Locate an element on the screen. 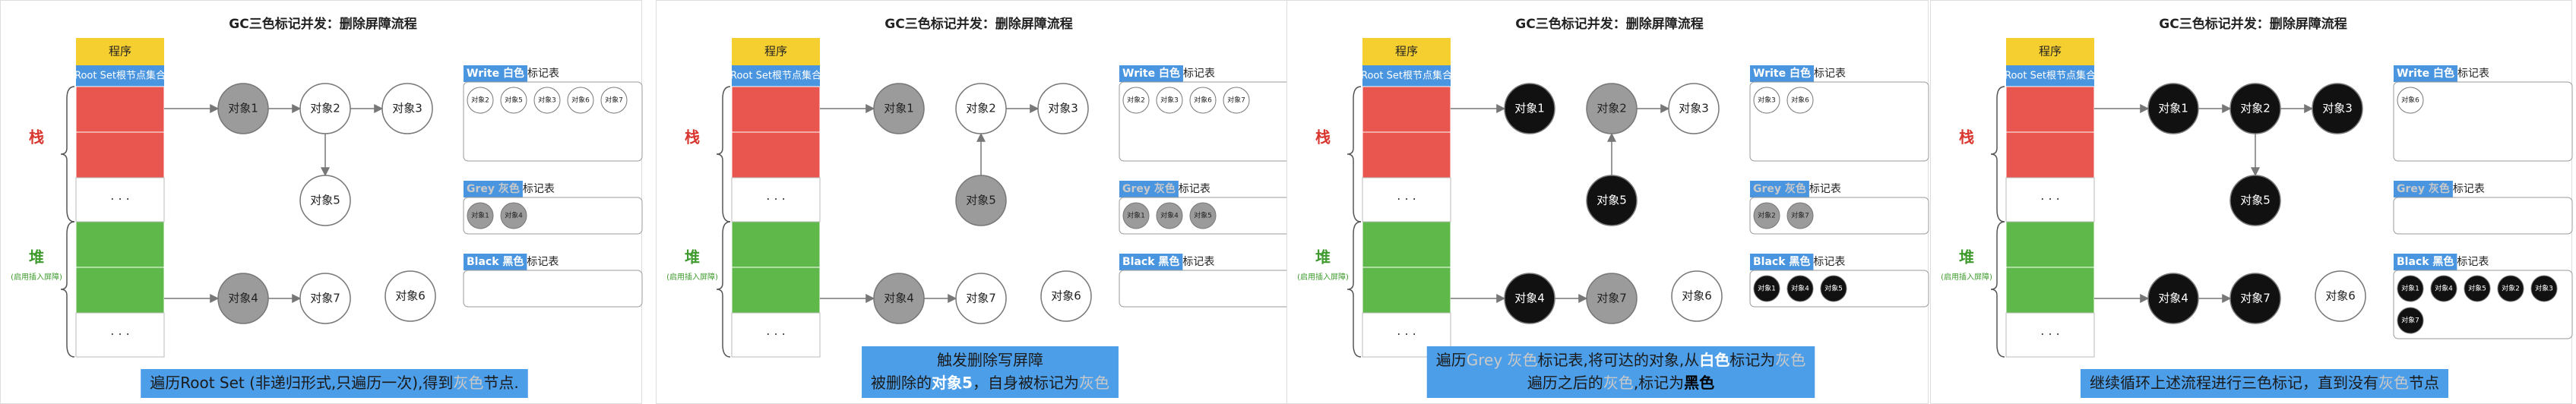 This screenshot has width=2576, height=404. caption-segment: 灰色 is located at coordinates (2393, 383).